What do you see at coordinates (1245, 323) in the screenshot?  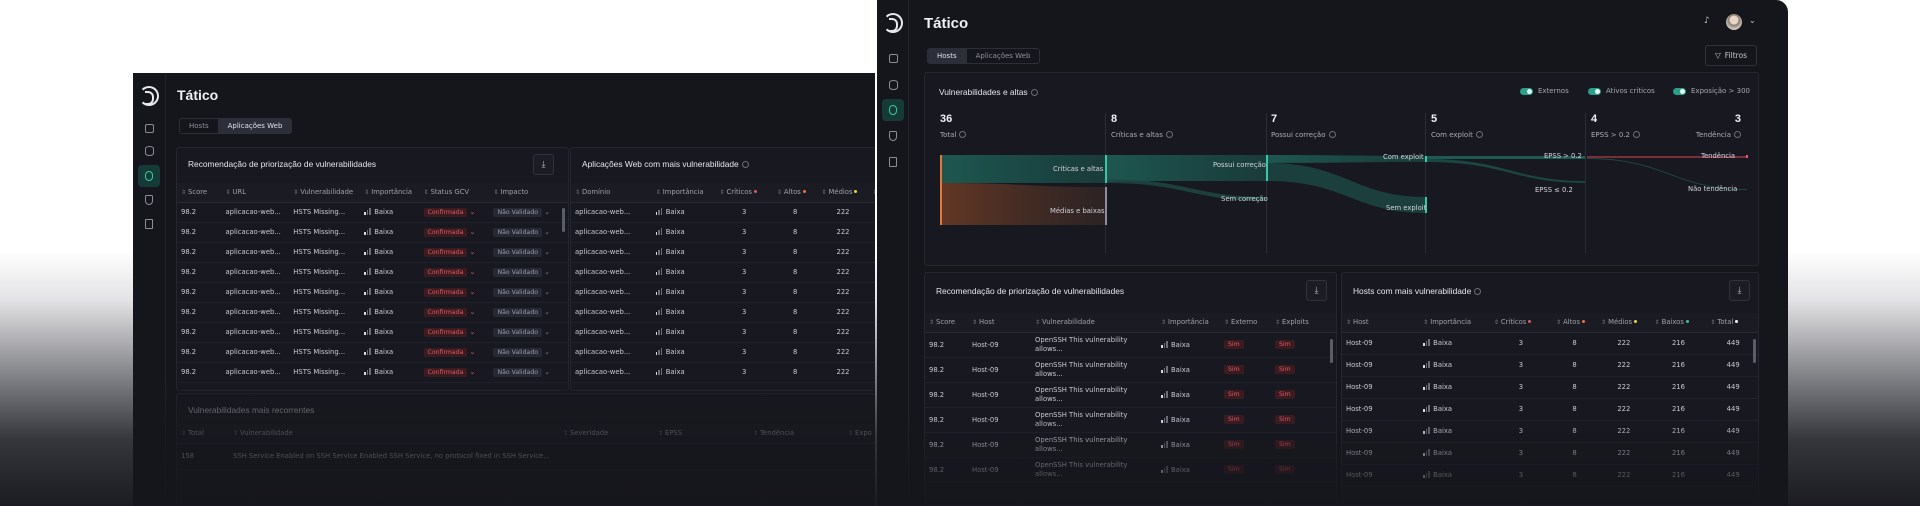 I see `column-header: ⇕ Externo` at bounding box center [1245, 323].